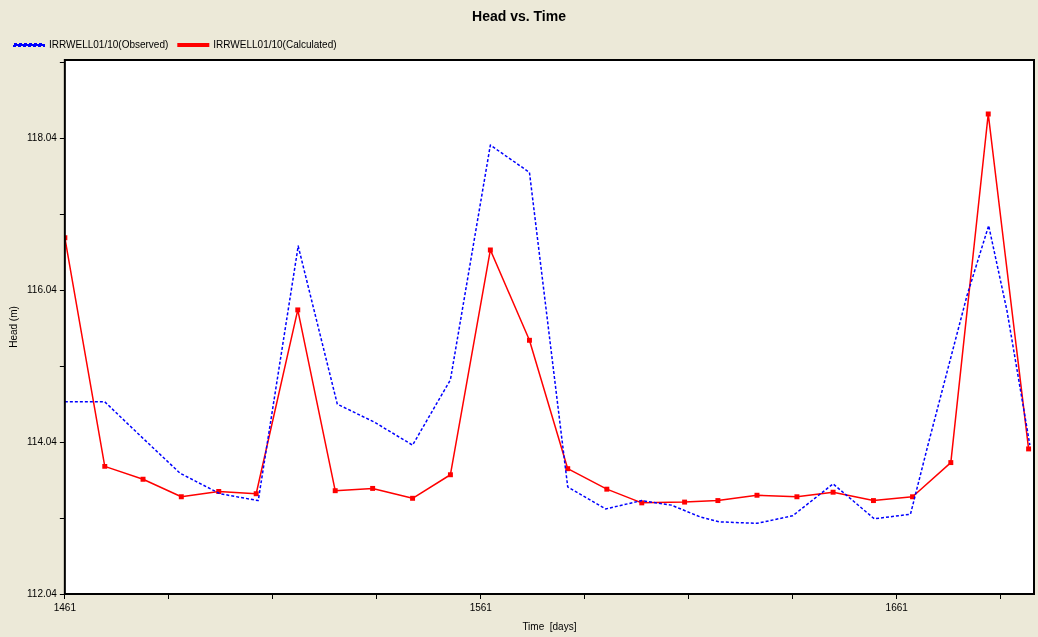 This screenshot has width=1038, height=637. What do you see at coordinates (65, 607) in the screenshot?
I see `x-tick-label: 1461` at bounding box center [65, 607].